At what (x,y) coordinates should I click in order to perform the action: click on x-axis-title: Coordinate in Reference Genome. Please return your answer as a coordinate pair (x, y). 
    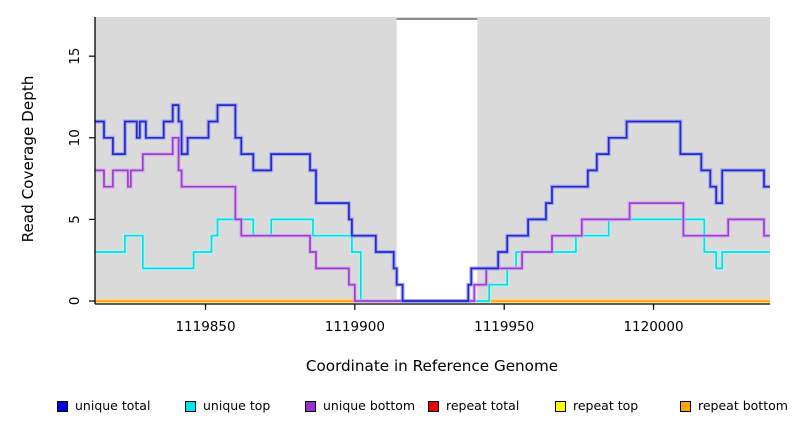
    Looking at the image, I should click on (432, 366).